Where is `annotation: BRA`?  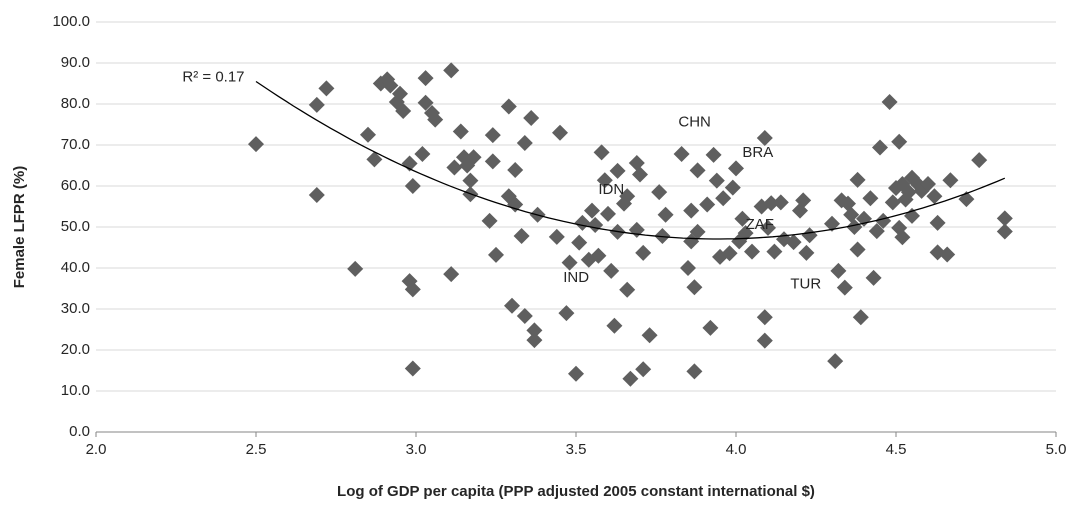
annotation: BRA is located at coordinates (757, 152).